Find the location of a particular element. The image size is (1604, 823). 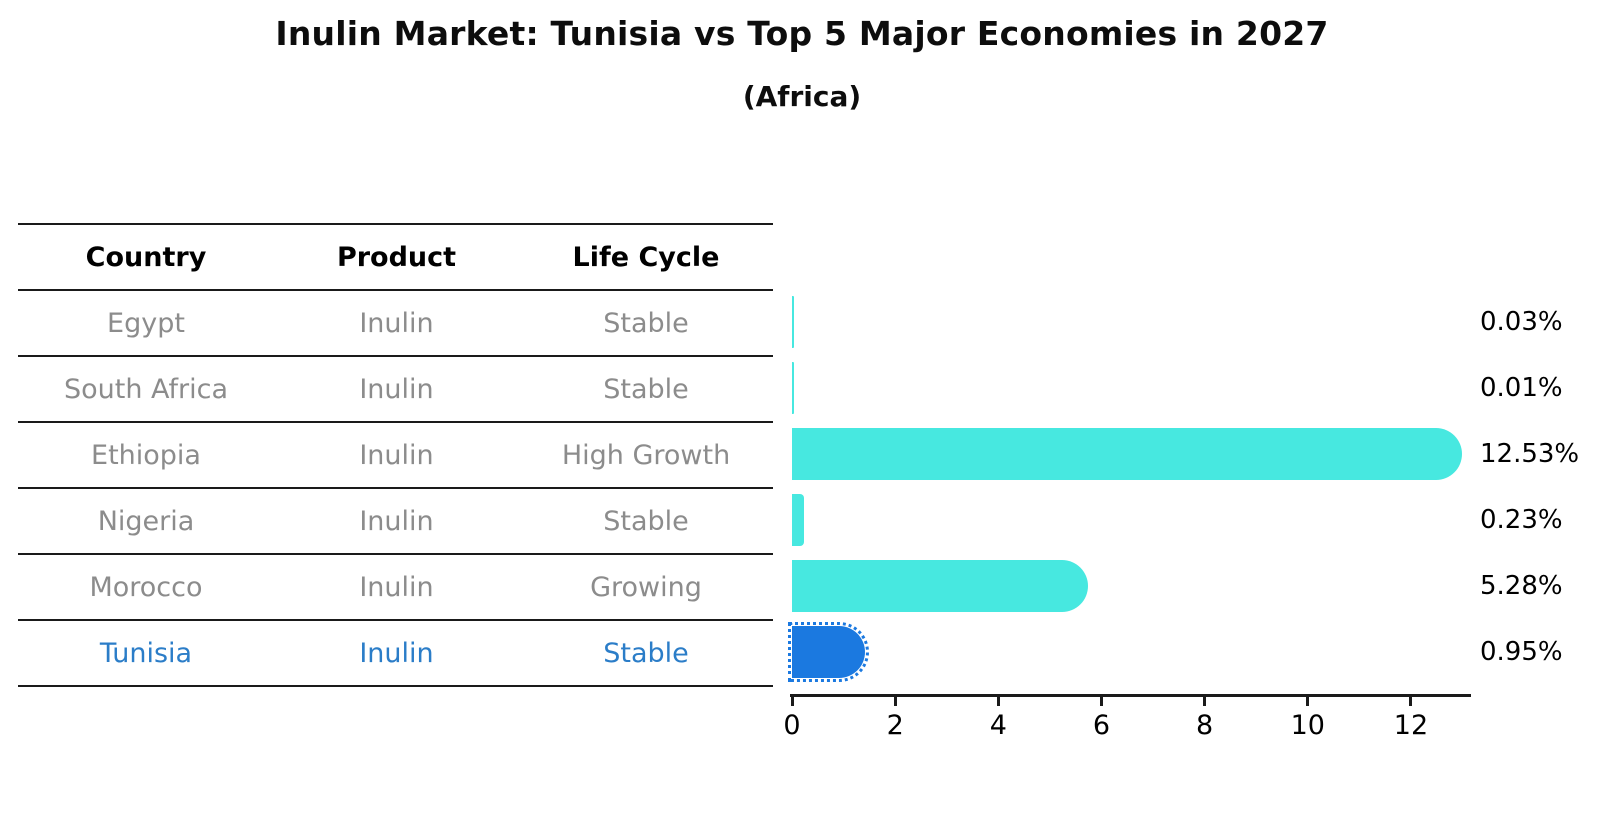

cell-life-cycle: Growing is located at coordinates (646, 587).